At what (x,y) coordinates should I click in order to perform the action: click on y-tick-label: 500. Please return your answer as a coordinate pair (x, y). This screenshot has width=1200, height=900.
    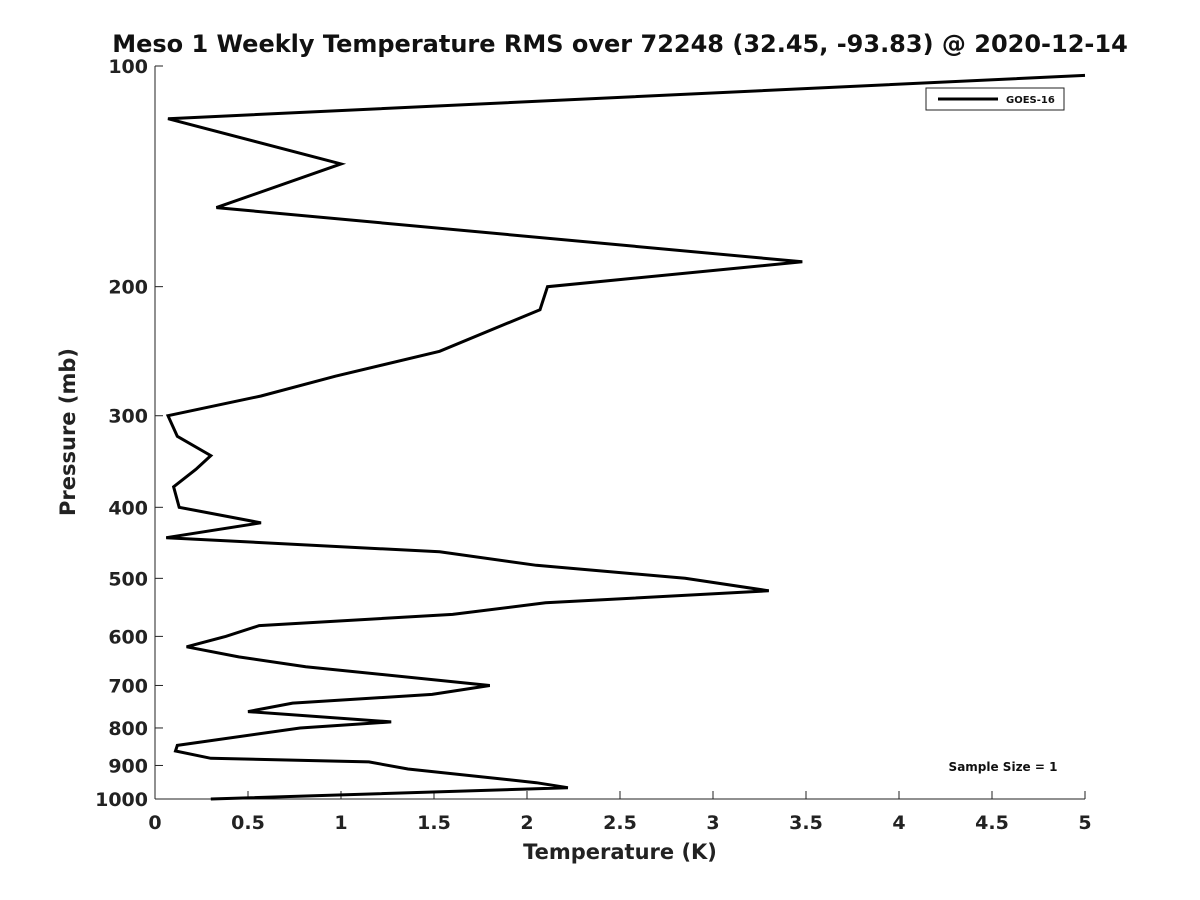
    Looking at the image, I should click on (128, 579).